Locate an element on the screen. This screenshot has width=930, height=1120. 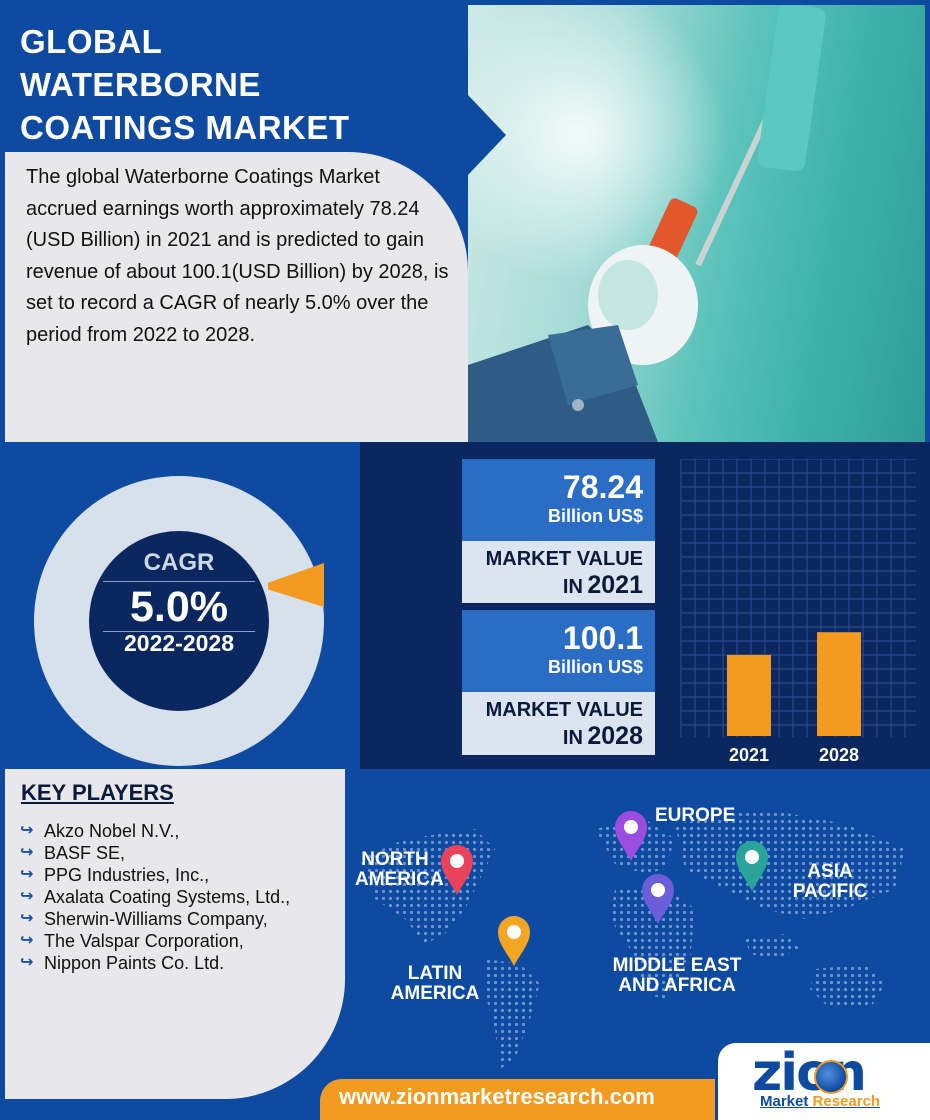
key-player-item: ↪ Nippon Paints Co. Ltd. is located at coordinates (180, 963).